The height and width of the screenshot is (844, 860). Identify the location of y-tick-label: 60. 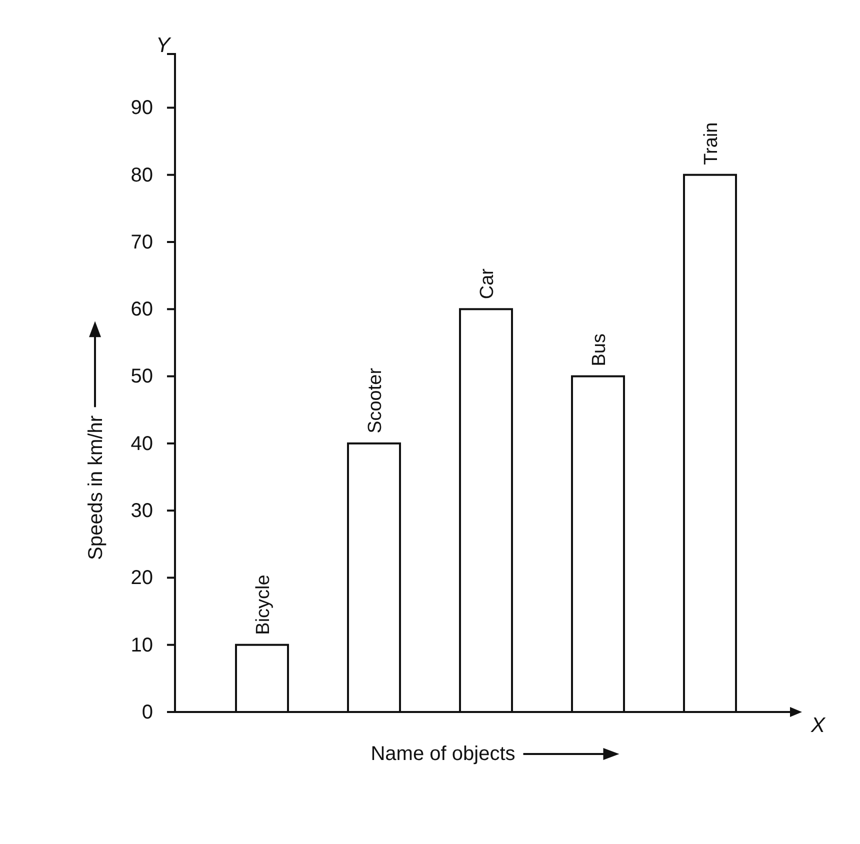
(141, 309).